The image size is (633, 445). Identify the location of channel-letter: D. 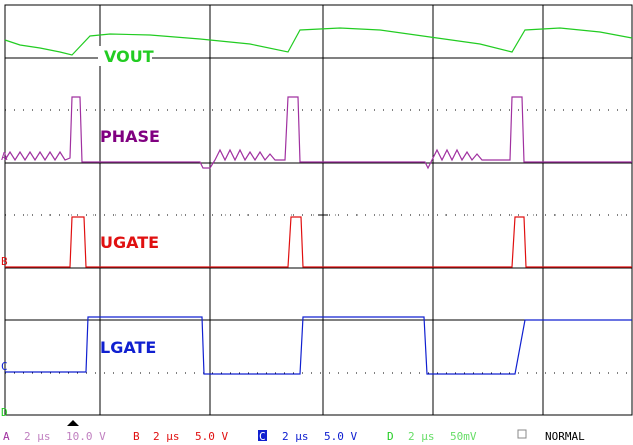
(390, 436).